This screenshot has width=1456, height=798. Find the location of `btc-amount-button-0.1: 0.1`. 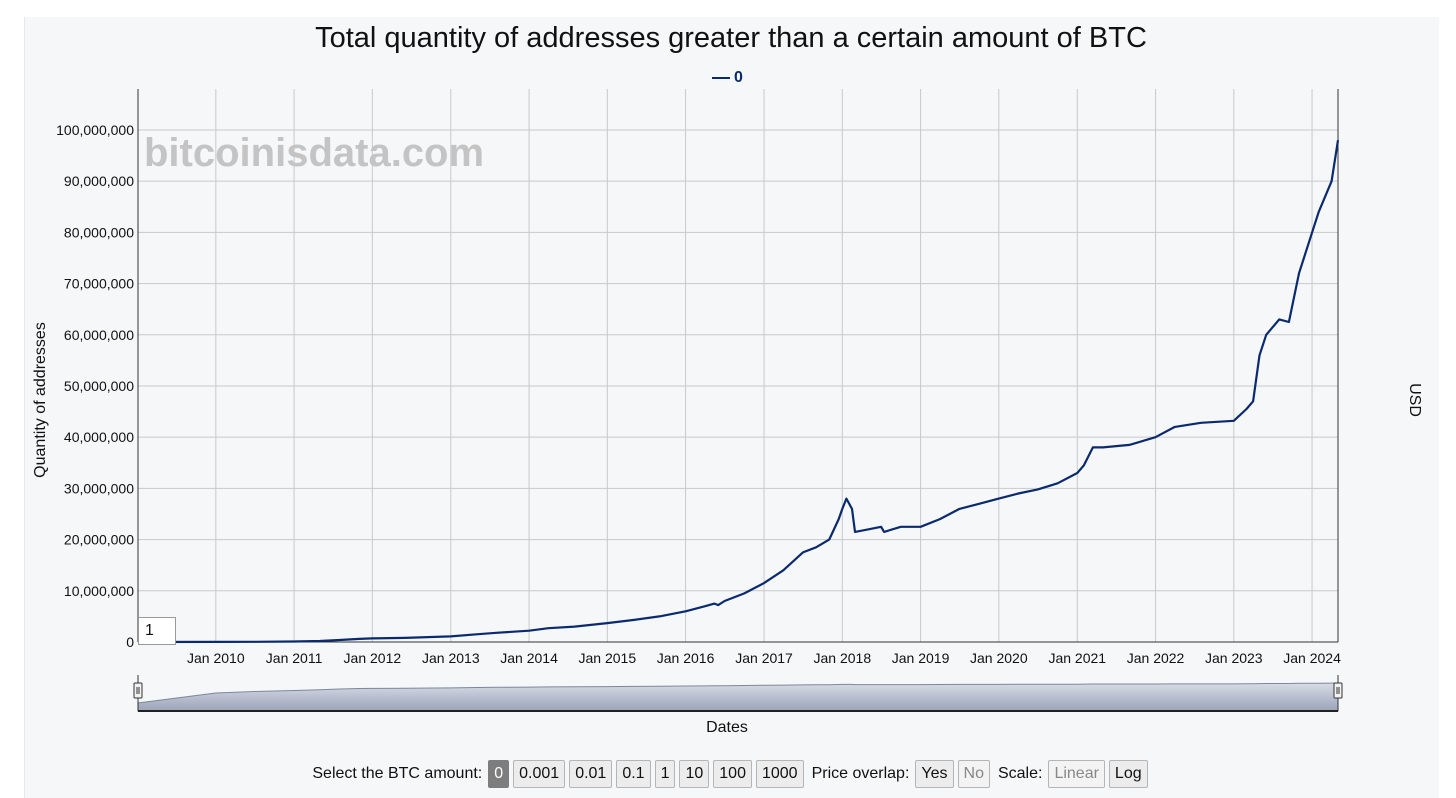

btc-amount-button-0.1: 0.1 is located at coordinates (633, 774).